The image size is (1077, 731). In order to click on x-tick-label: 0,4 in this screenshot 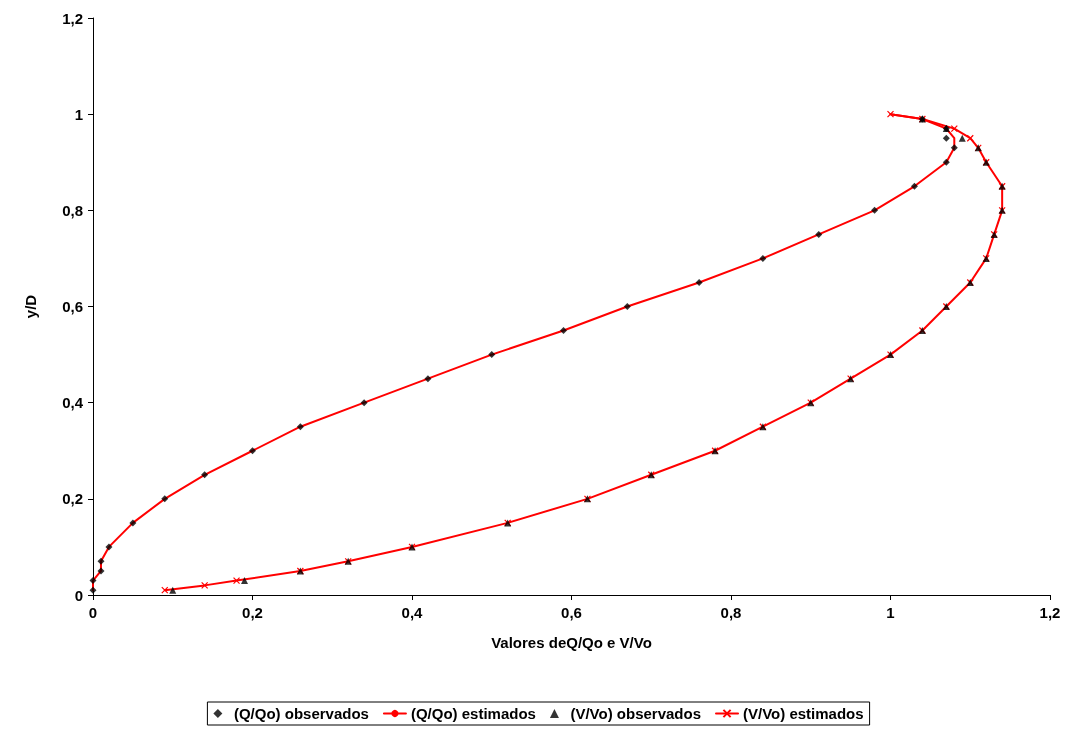, I will do `click(412, 612)`.